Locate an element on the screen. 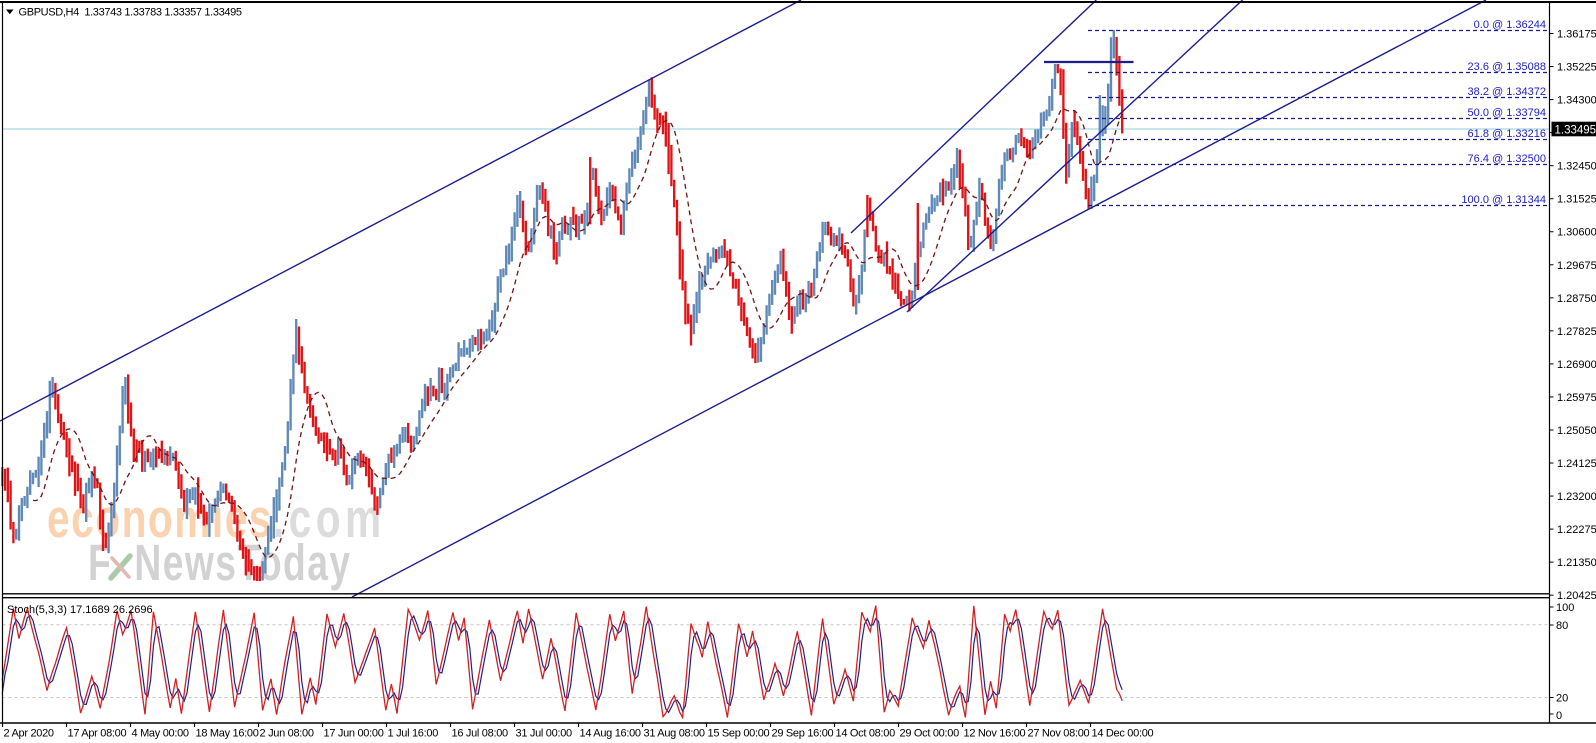 The height and width of the screenshot is (743, 1596). svg-text: 29 Oct 00:00 is located at coordinates (930, 734).